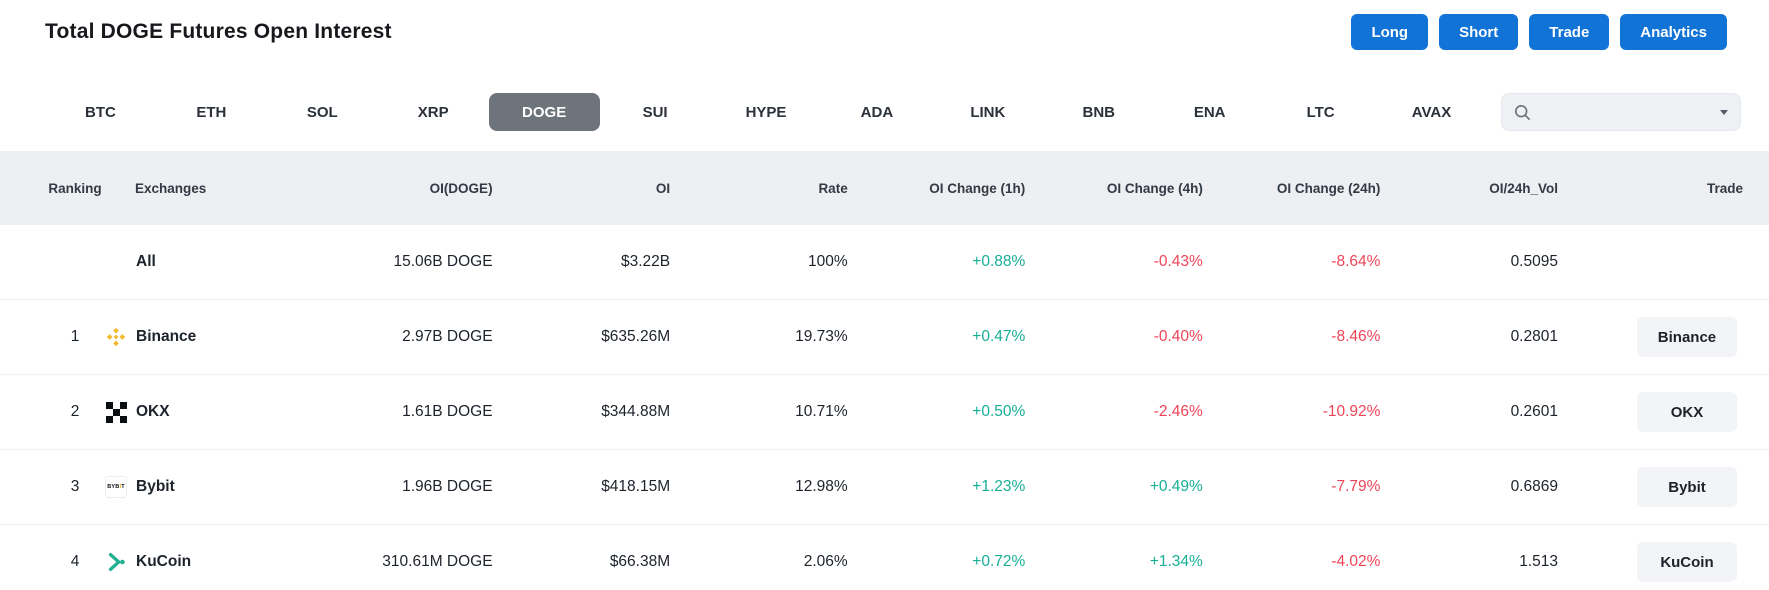  I want to click on exchange-name: Binance, so click(166, 336).